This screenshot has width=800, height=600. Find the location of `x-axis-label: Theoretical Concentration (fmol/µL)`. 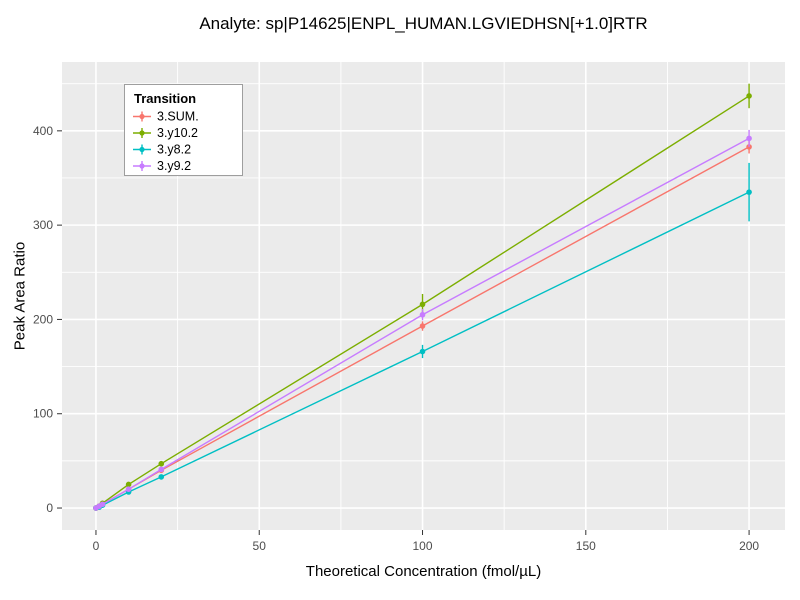

x-axis-label: Theoretical Concentration (fmol/µL) is located at coordinates (423, 571).